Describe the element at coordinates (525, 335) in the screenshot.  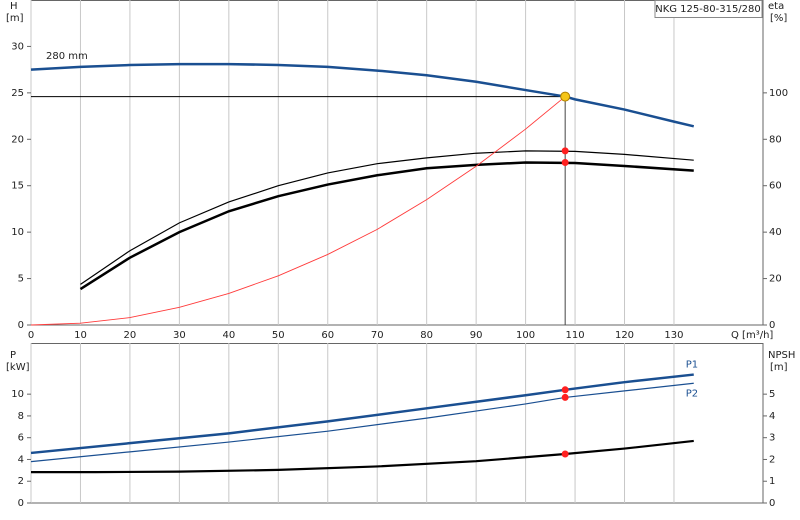
I see `x-tick-label: 100` at that location.